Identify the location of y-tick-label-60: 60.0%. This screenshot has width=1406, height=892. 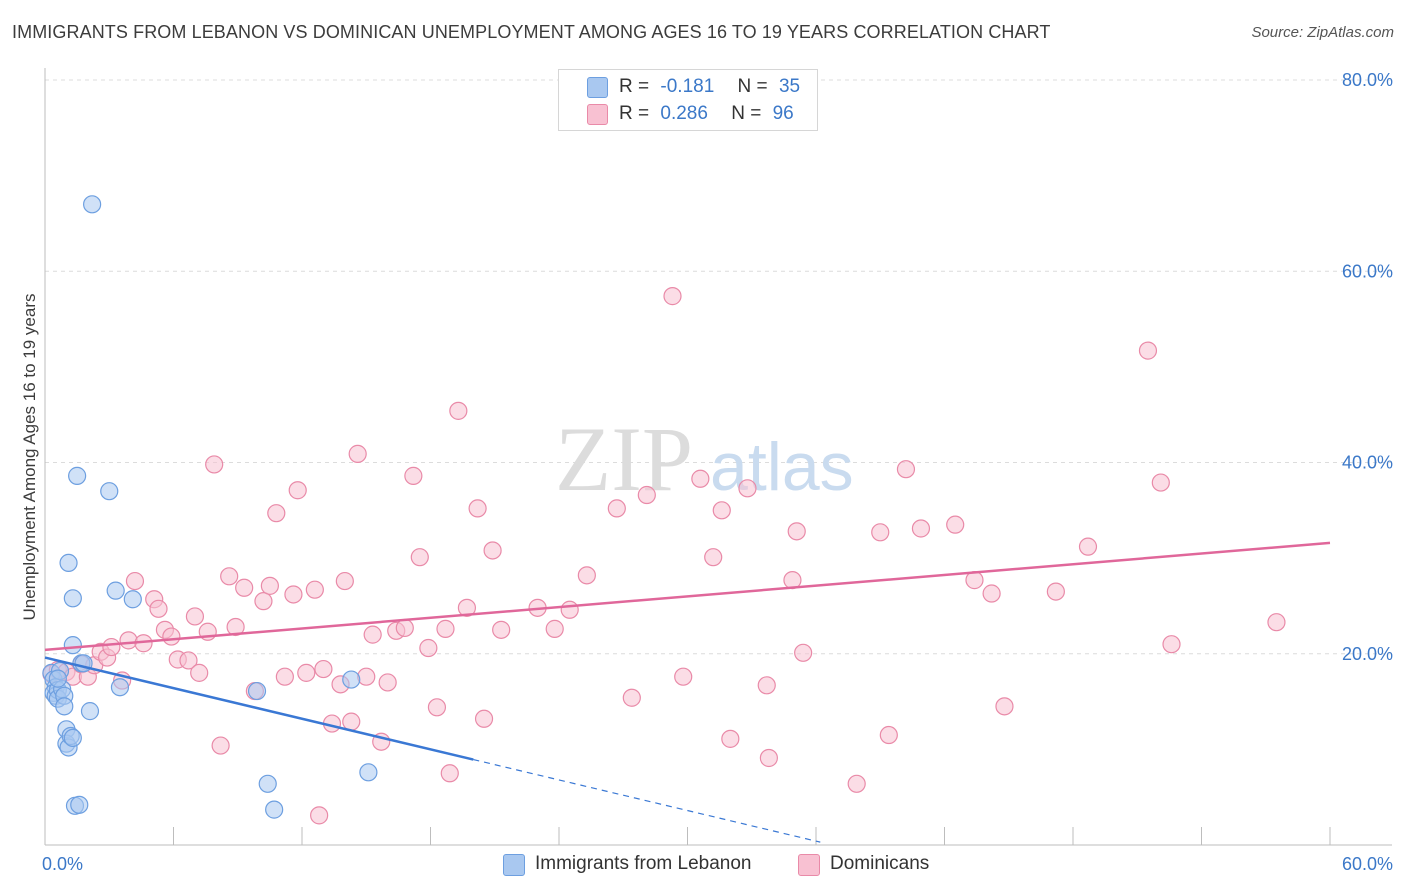
(1367, 271).